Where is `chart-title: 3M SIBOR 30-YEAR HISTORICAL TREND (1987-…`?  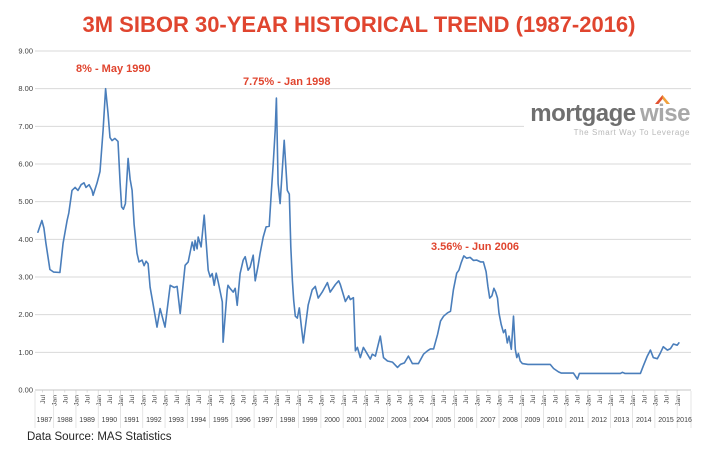
chart-title: 3M SIBOR 30-YEAR HISTORICAL TREND (1987-… is located at coordinates (359, 24).